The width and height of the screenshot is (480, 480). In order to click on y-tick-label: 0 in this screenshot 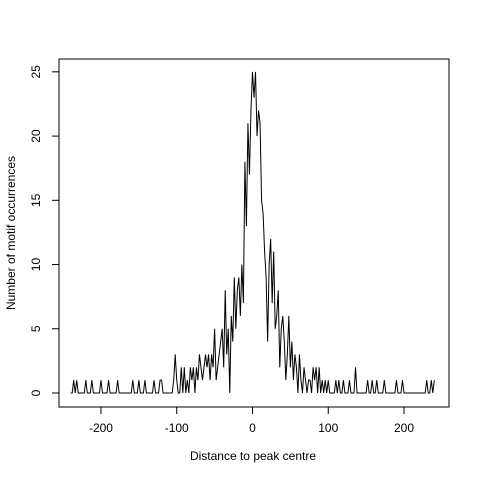, I will do `click(36, 392)`.